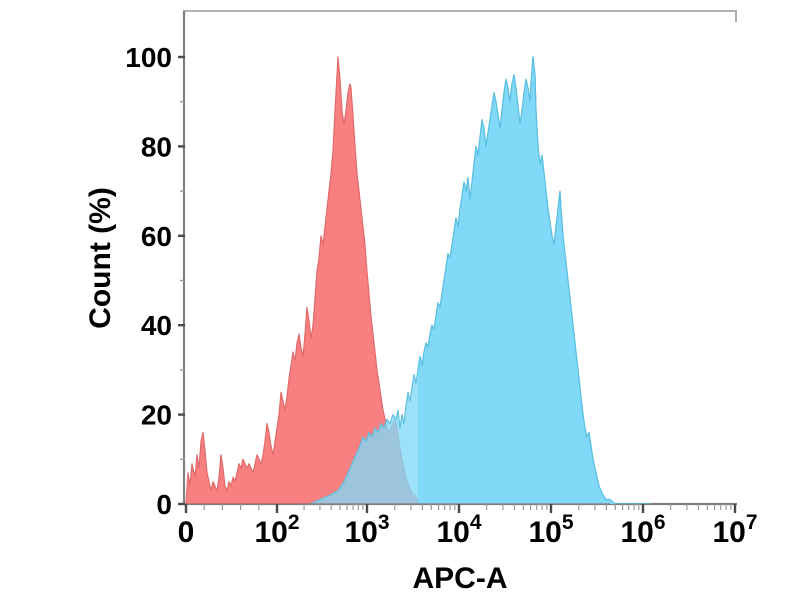 The width and height of the screenshot is (800, 600). Describe the element at coordinates (148, 57) in the screenshot. I see `y-tick-label: 100` at that location.